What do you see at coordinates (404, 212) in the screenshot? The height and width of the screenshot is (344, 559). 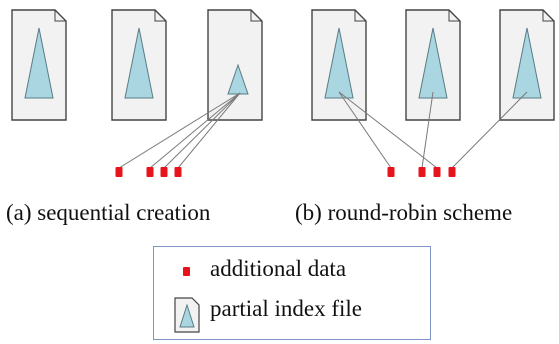 I see `caption-round-robin-scheme: (b) round-robin scheme` at bounding box center [404, 212].